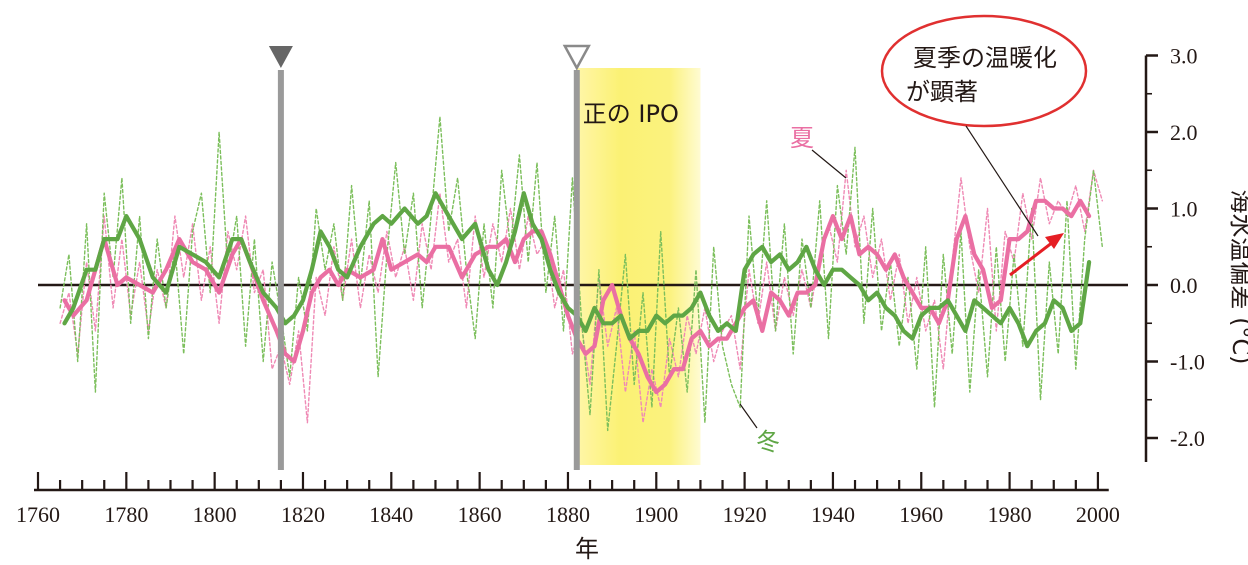 The width and height of the screenshot is (1248, 565). Describe the element at coordinates (631, 114) in the screenshot. I see `positive-ipo-label: 正の IPO` at that location.